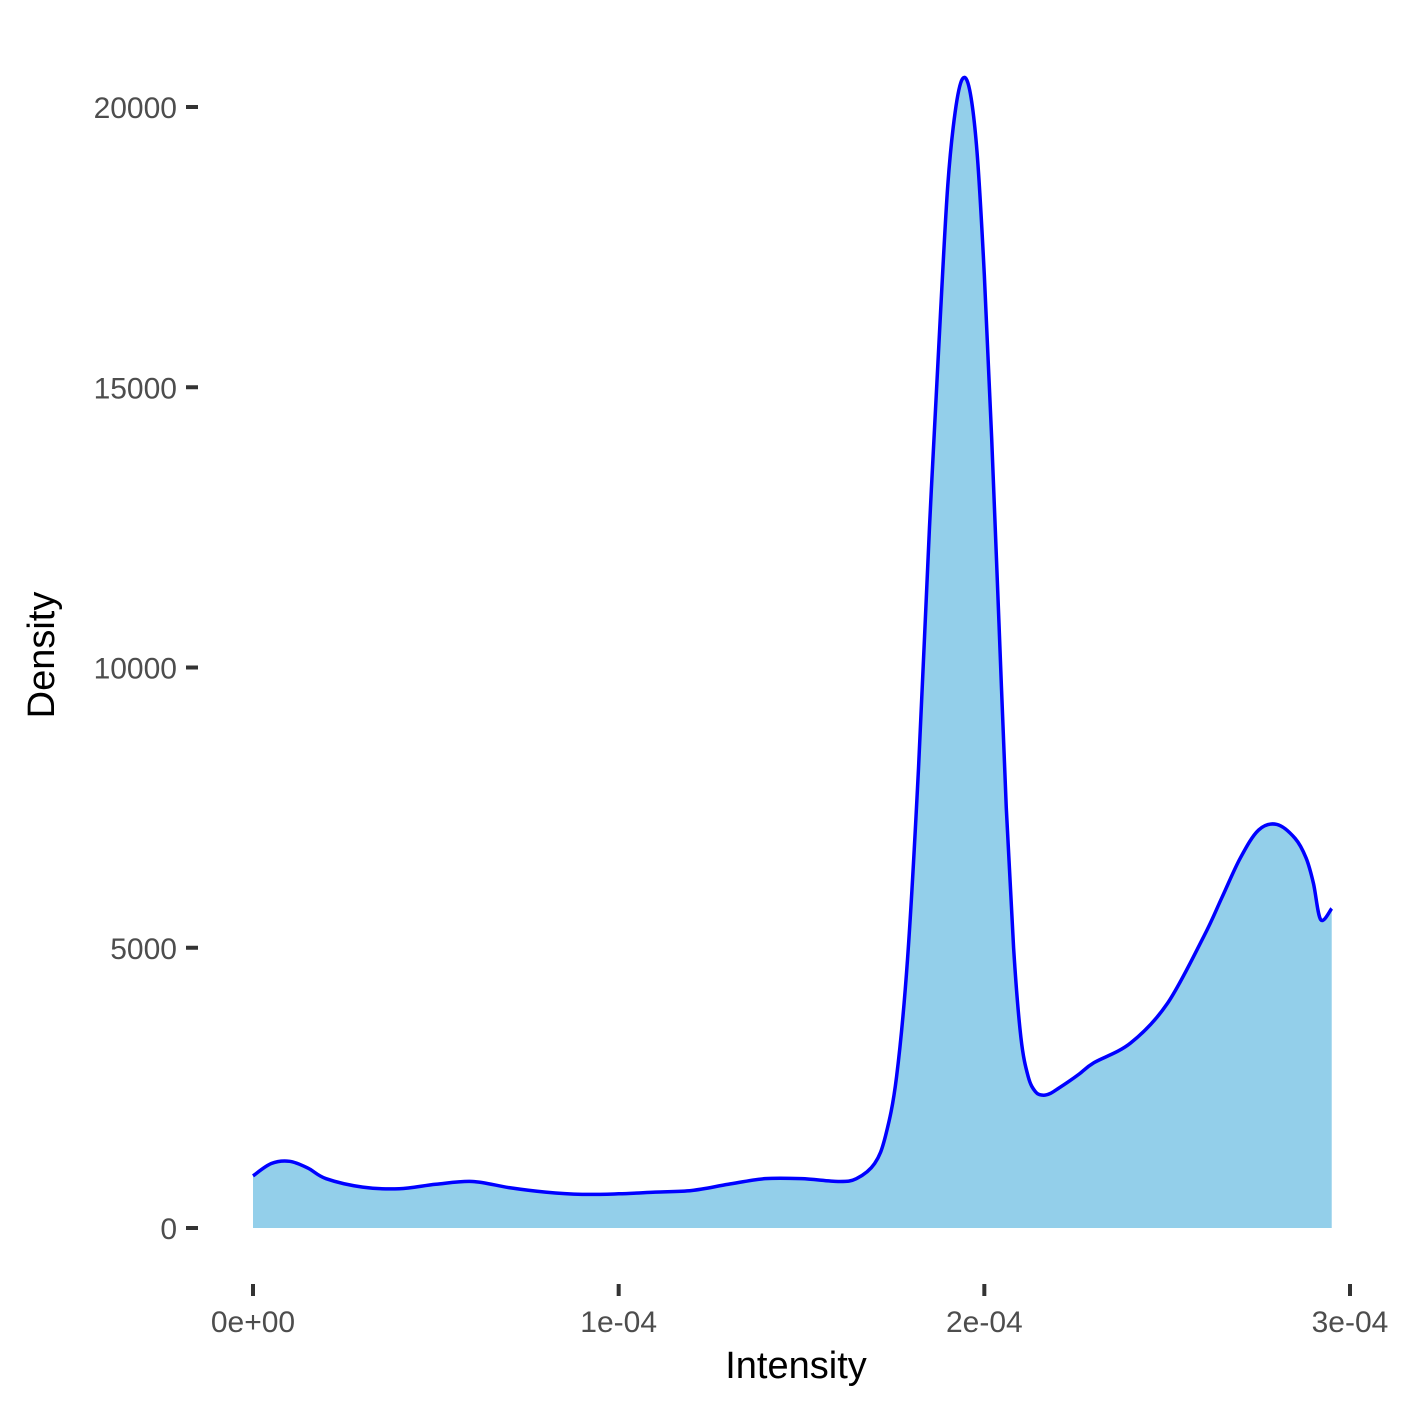 The image size is (1417, 1417). What do you see at coordinates (618, 1322) in the screenshot?
I see `x-tick-label: 1e-04` at bounding box center [618, 1322].